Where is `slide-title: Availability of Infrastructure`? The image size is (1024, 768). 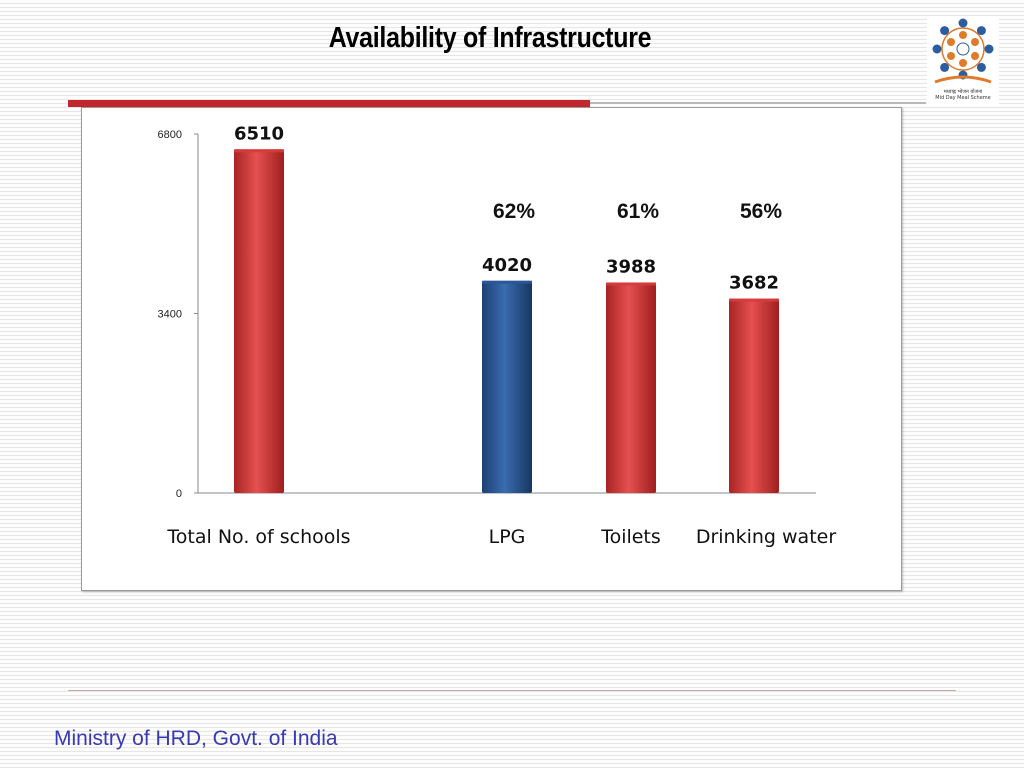
slide-title: Availability of Infrastructure is located at coordinates (490, 38).